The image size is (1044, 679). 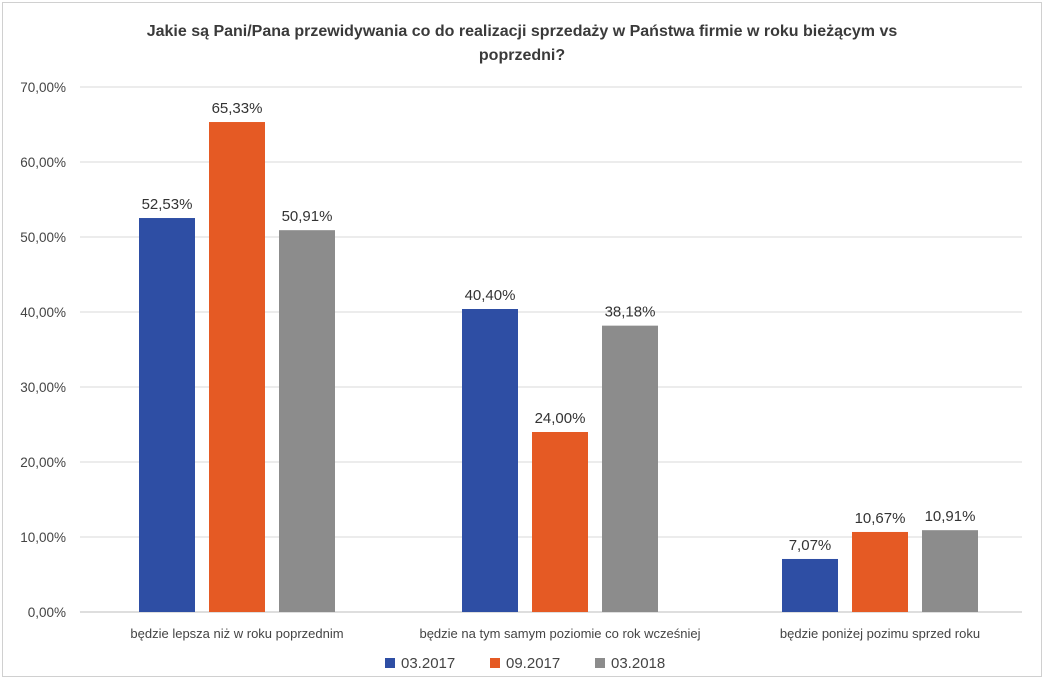 I want to click on y-tick-label: 40,00%, so click(x=43, y=312).